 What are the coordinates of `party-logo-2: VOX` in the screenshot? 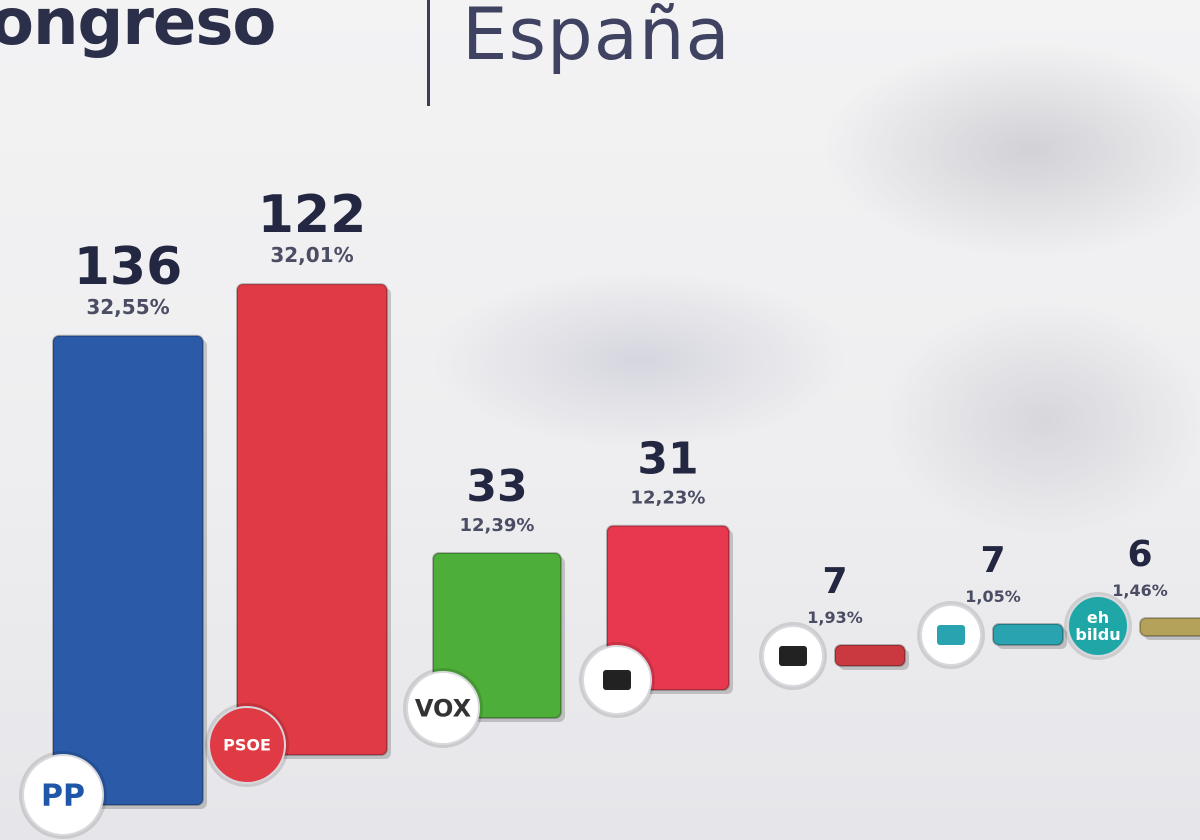 It's located at (443, 708).